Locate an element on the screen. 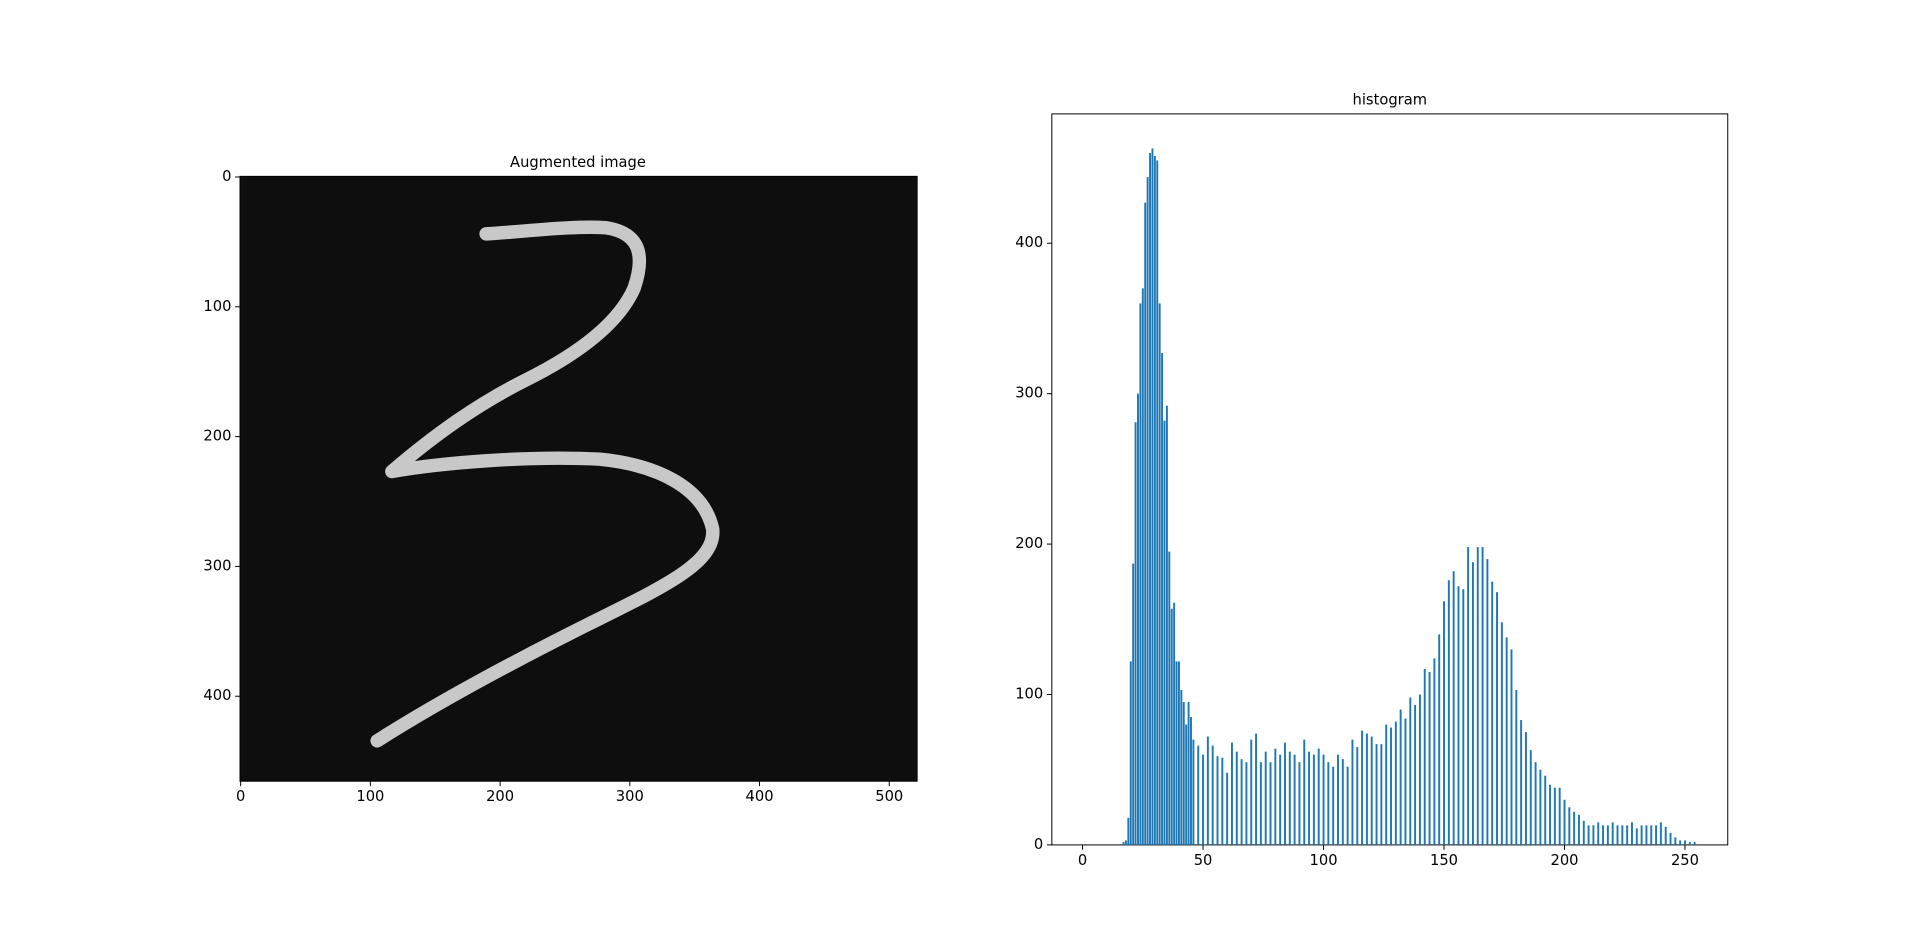  x-tick-label: 100 is located at coordinates (370, 796).